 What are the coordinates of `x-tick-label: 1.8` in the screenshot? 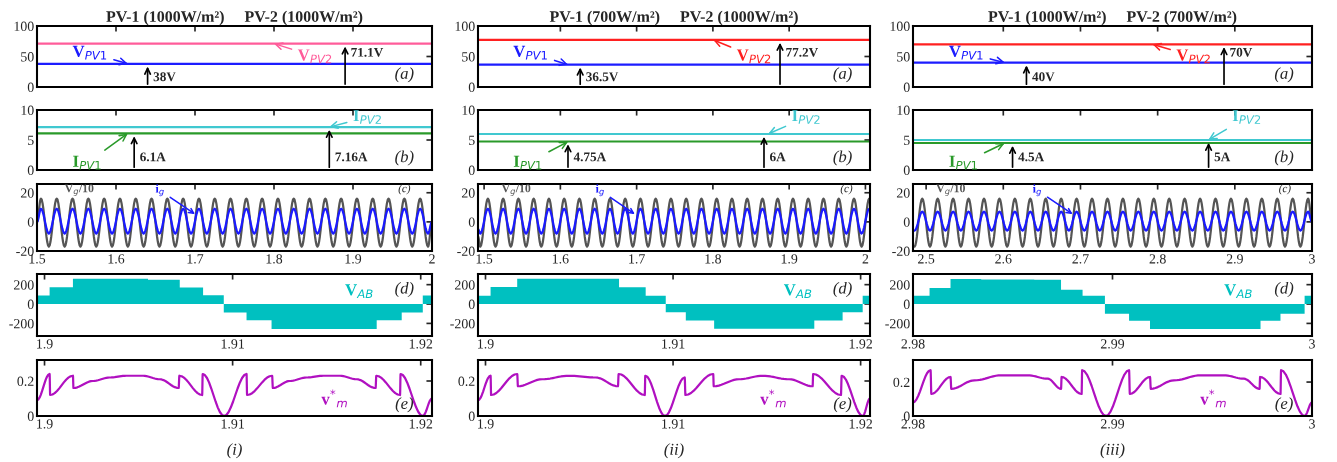 It's located at (713, 259).